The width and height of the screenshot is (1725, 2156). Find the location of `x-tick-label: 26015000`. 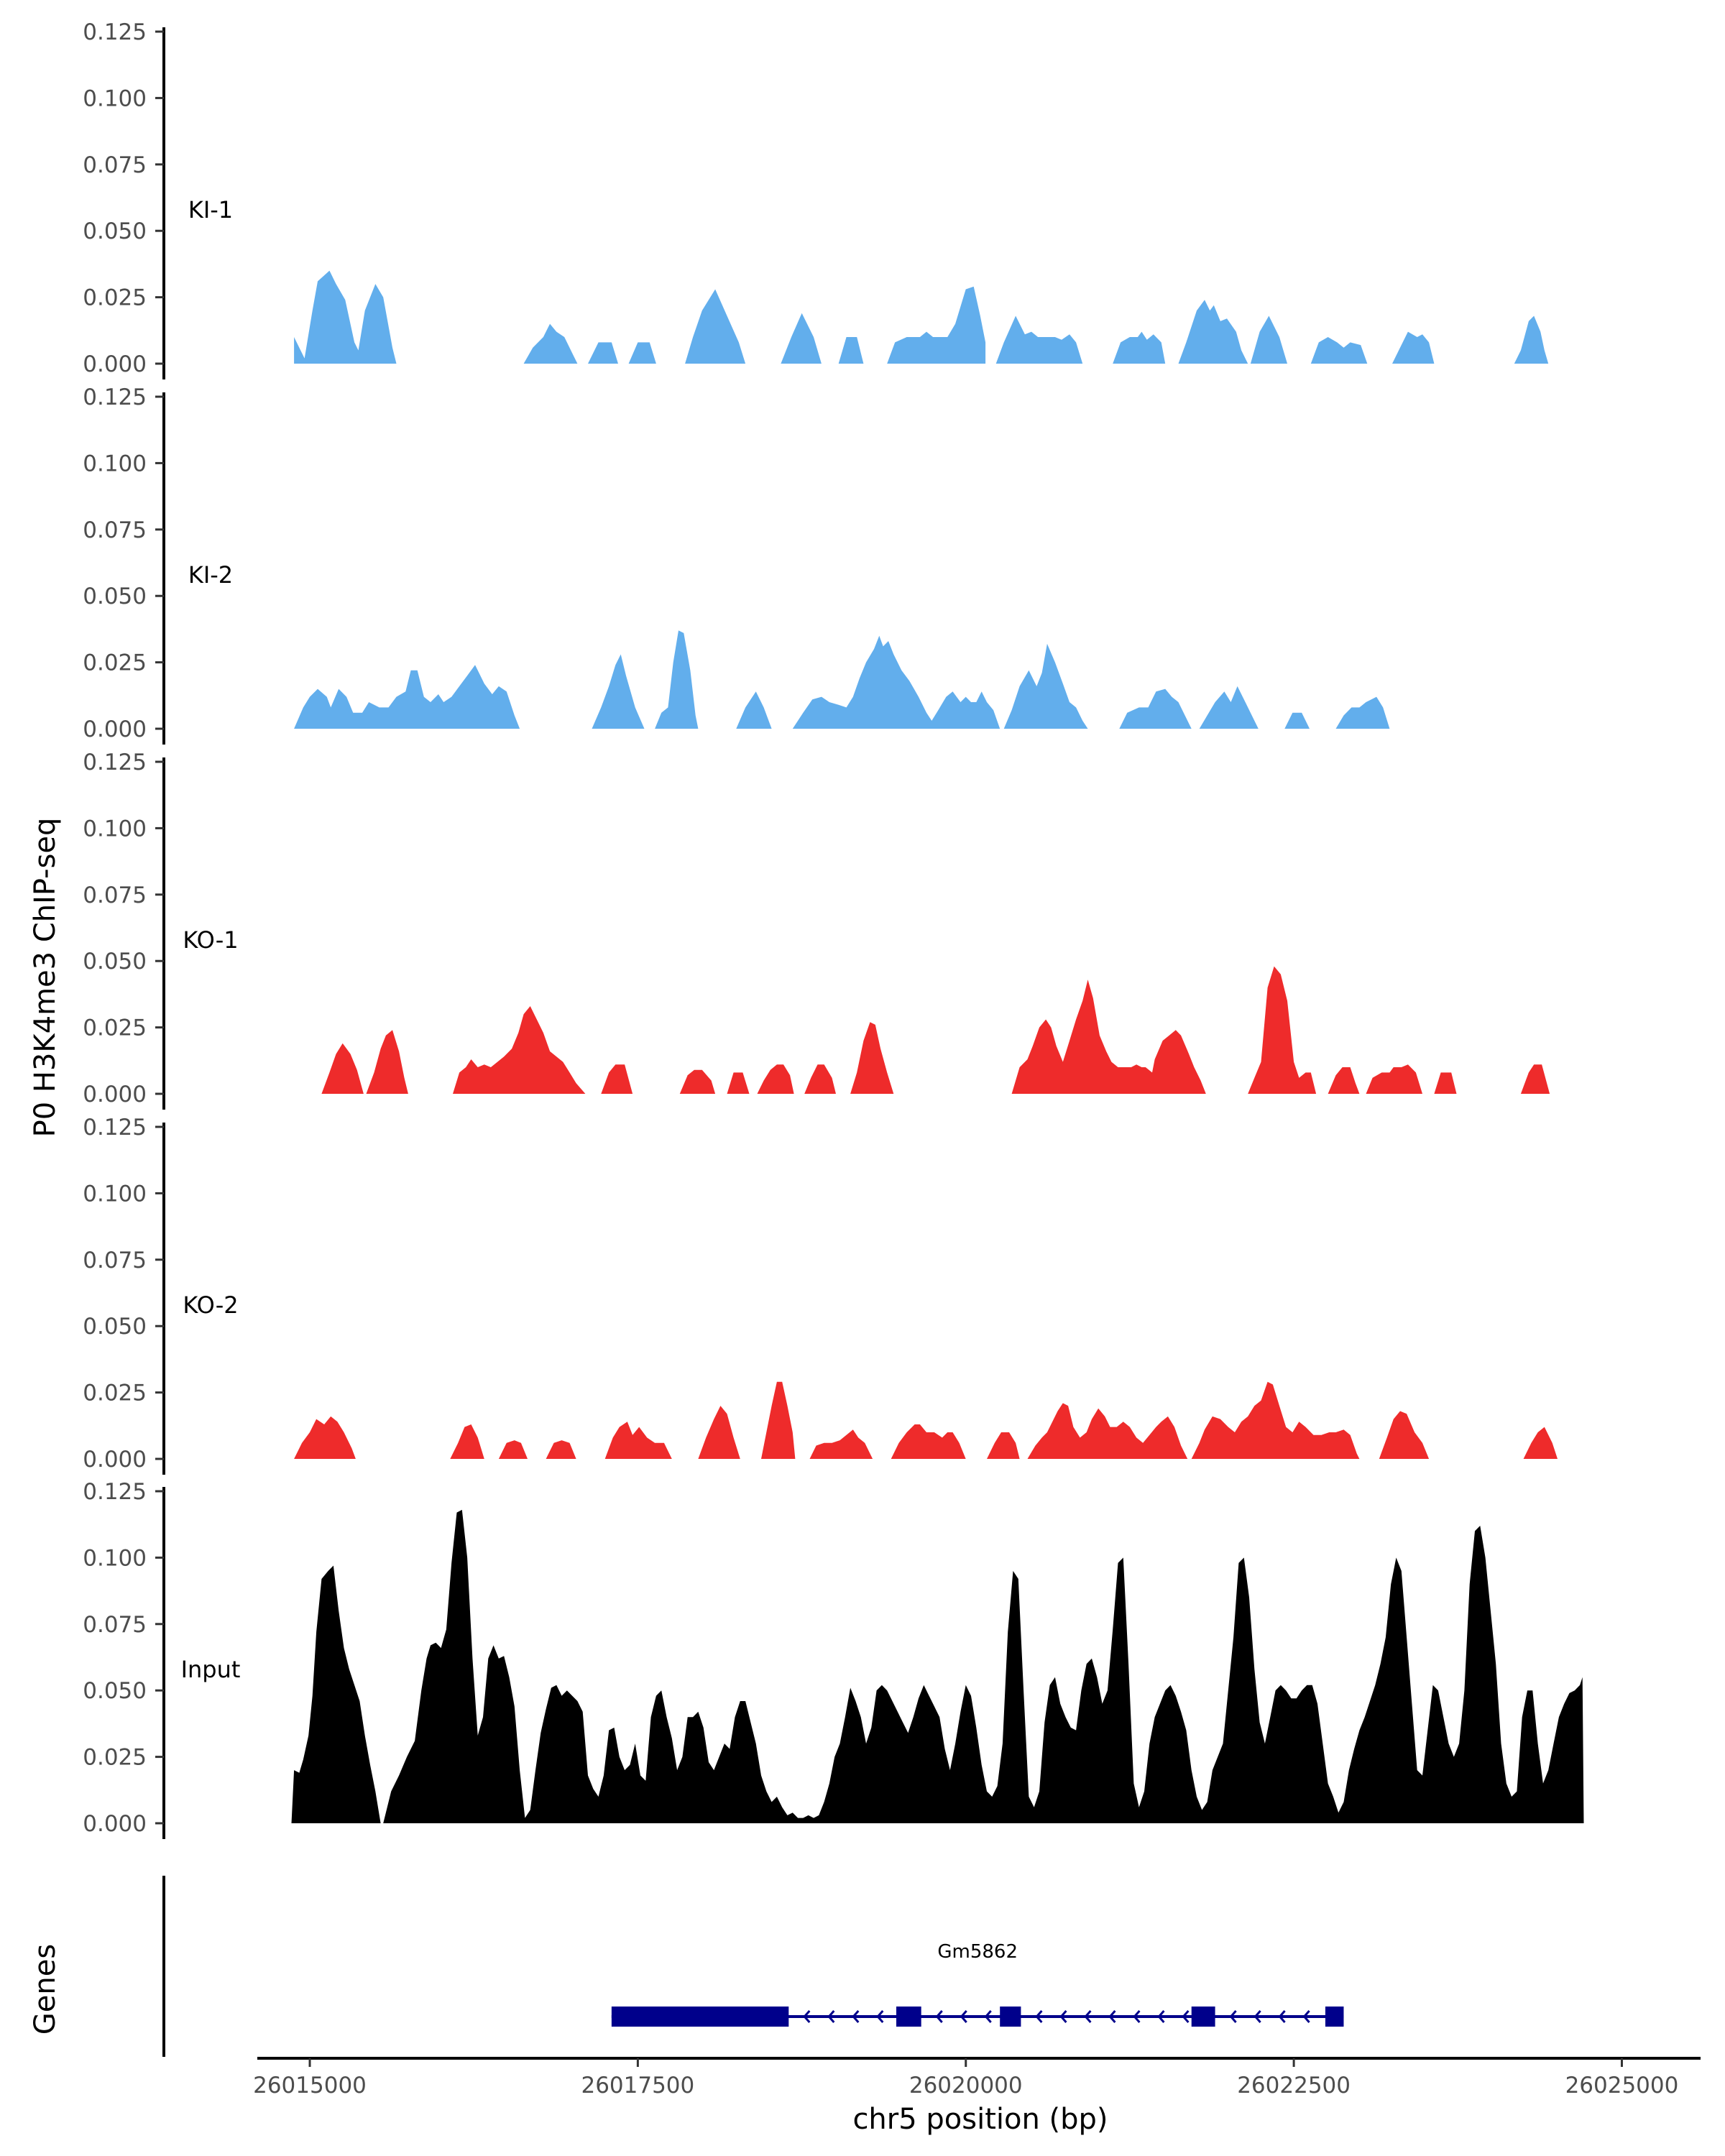

x-tick-label: 26015000 is located at coordinates (310, 2086).